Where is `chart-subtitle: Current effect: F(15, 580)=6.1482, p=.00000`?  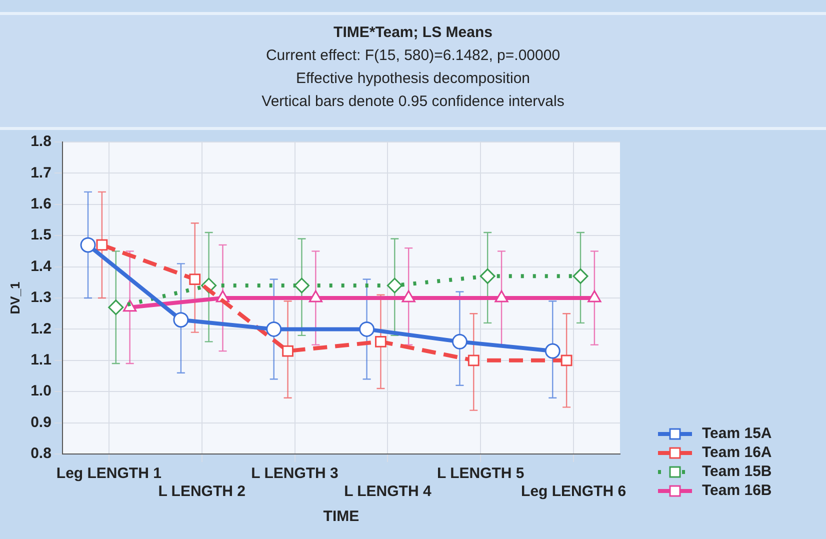 chart-subtitle: Current effect: F(15, 580)=6.1482, p=.00000 is located at coordinates (413, 56).